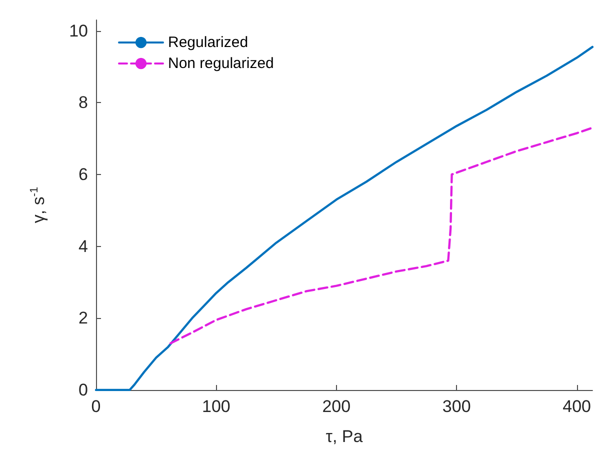  What do you see at coordinates (83, 174) in the screenshot?
I see `y-tick-label: 6` at bounding box center [83, 174].